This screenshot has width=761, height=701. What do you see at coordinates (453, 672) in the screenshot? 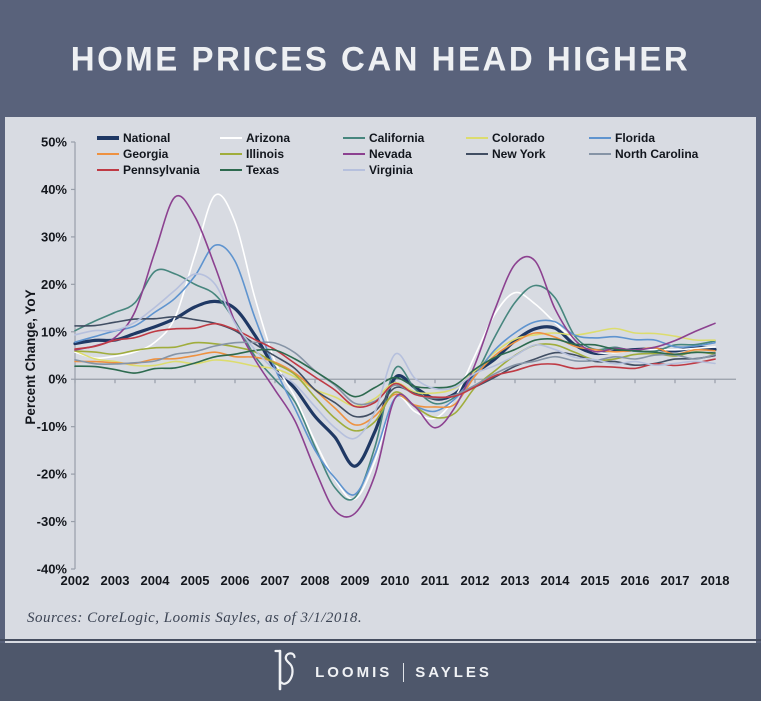
I see `brand-sayles: SAYLES` at bounding box center [453, 672].